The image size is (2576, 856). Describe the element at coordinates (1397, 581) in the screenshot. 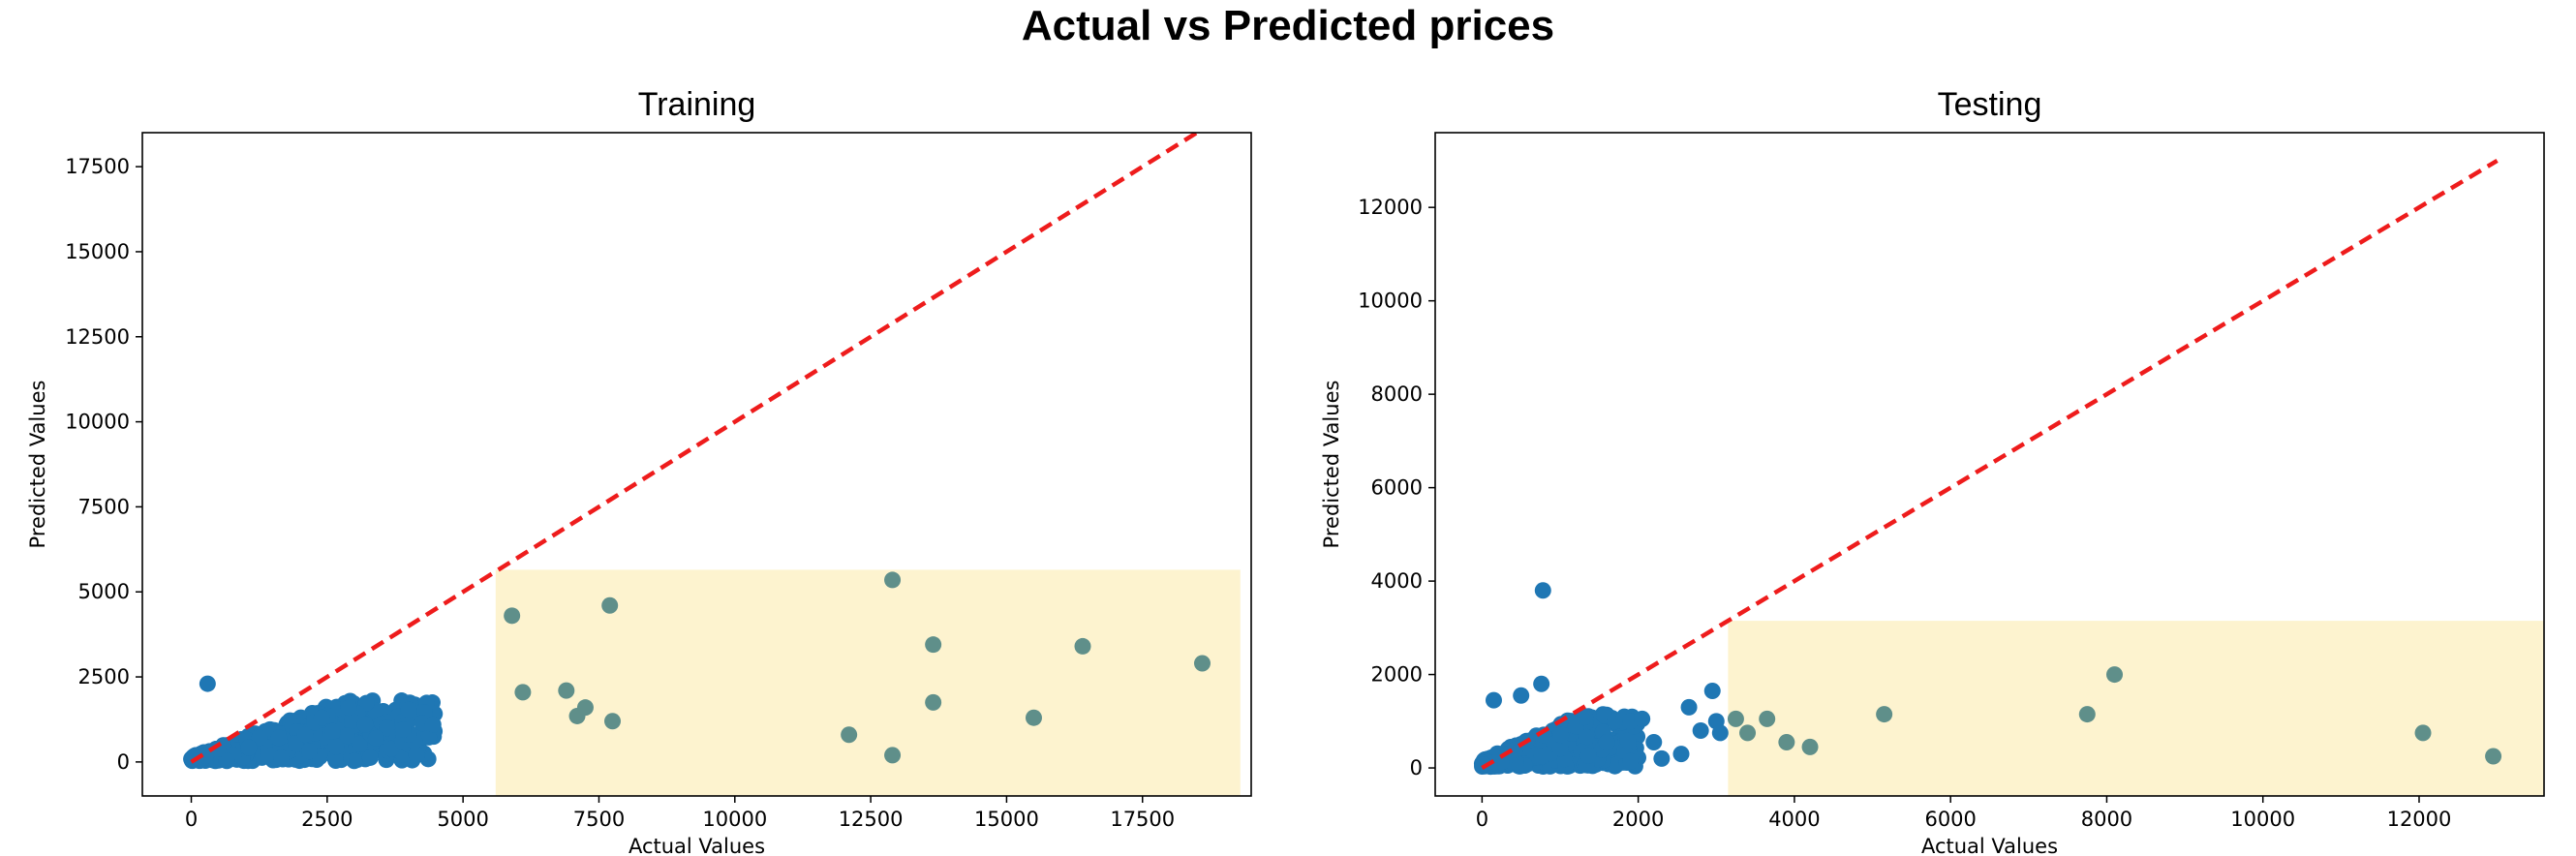

I see `y-tick-label: 4000` at that location.